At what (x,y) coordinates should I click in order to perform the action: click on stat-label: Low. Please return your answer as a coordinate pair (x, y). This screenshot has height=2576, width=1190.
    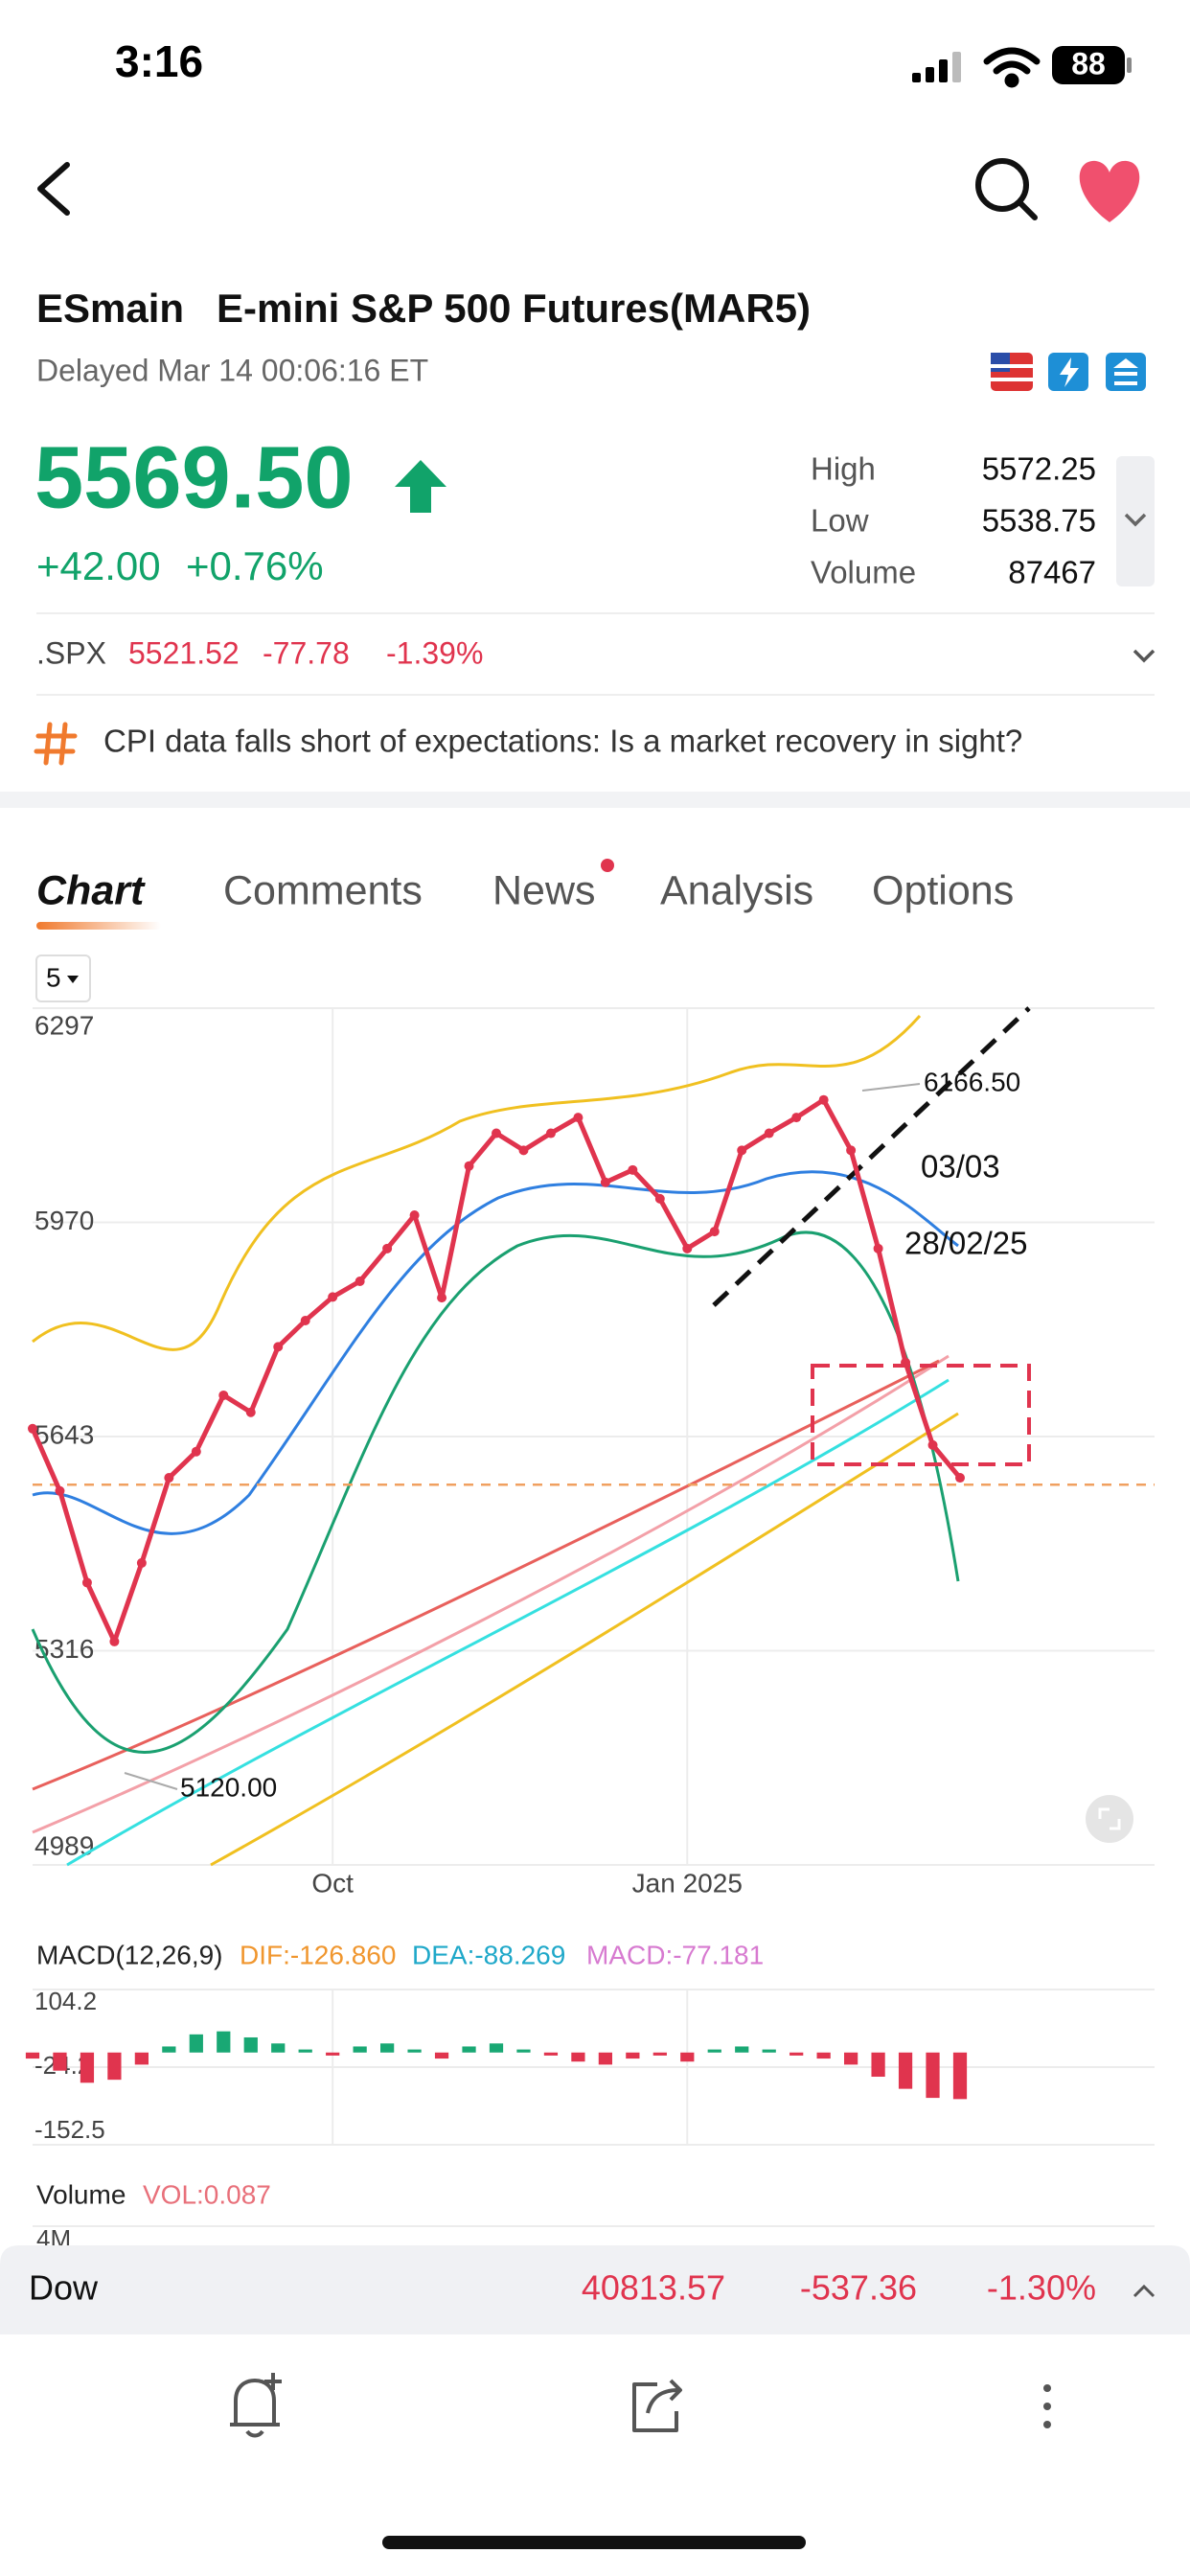
    Looking at the image, I should click on (840, 521).